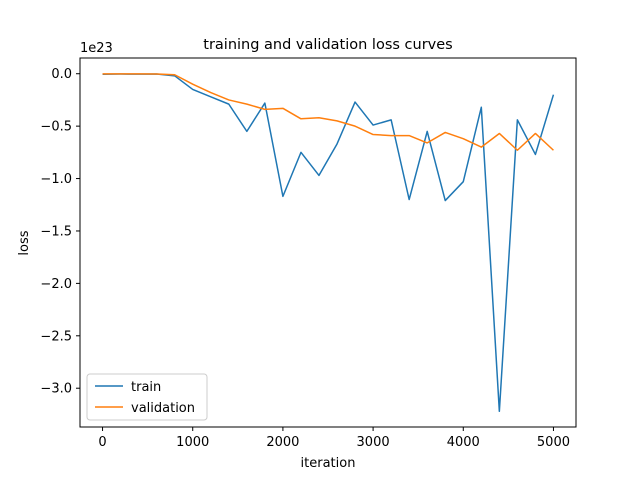  I want to click on x-tick-label: 1000, so click(192, 442).